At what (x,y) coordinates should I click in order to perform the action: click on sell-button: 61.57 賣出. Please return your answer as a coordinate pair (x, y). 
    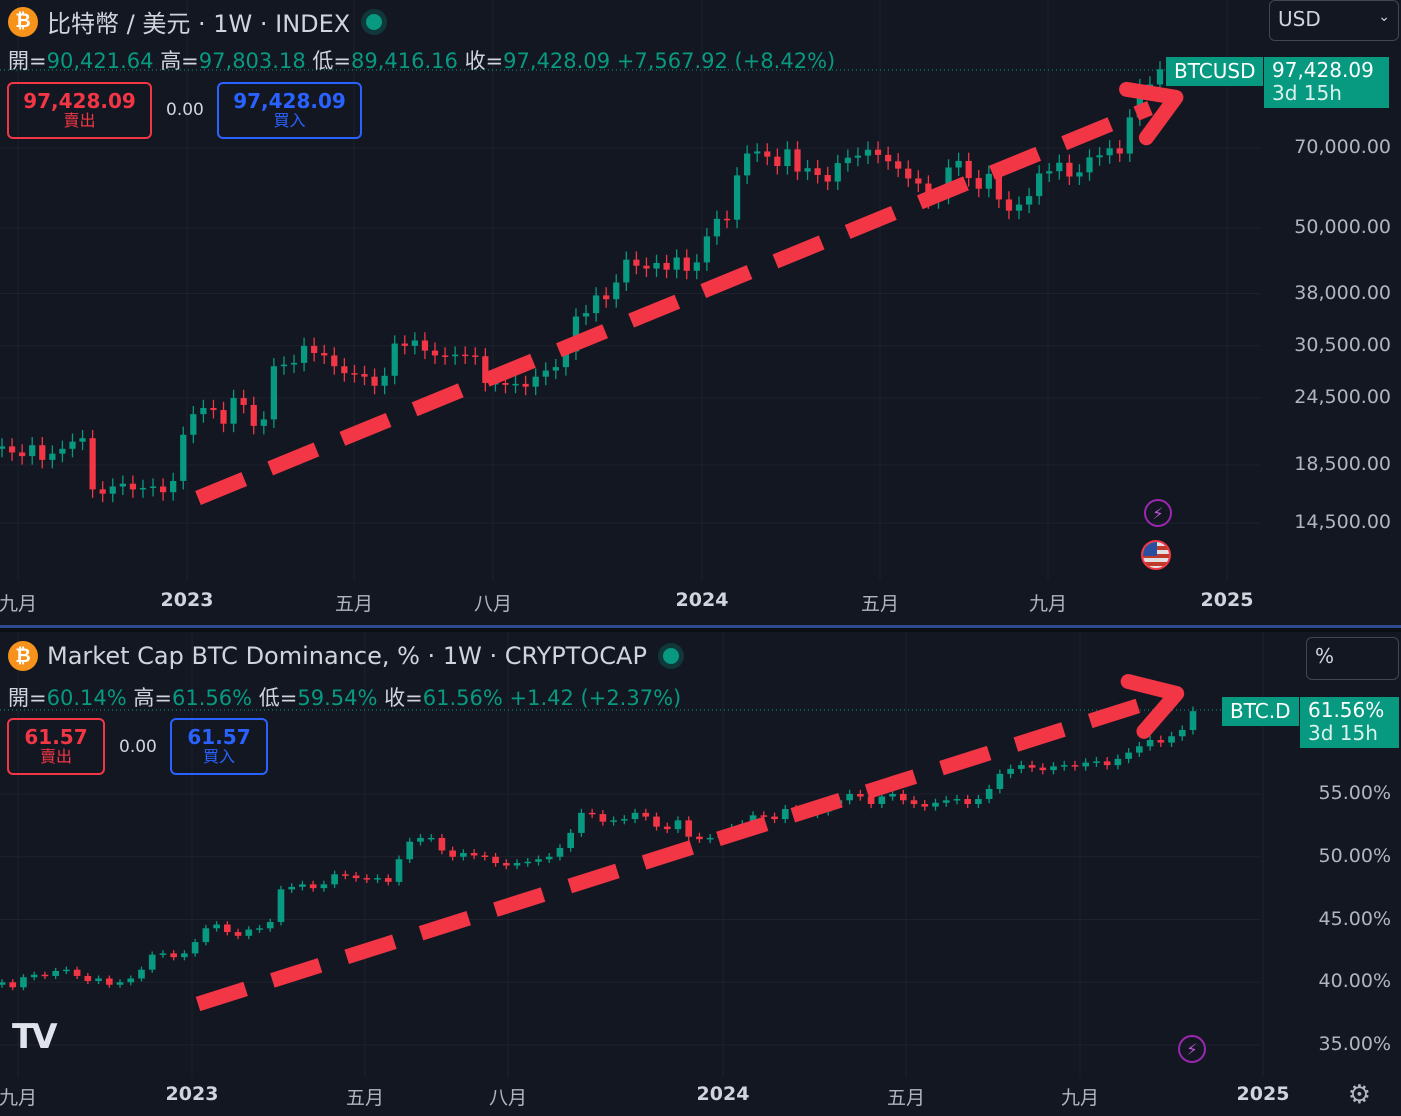
    Looking at the image, I should click on (56, 746).